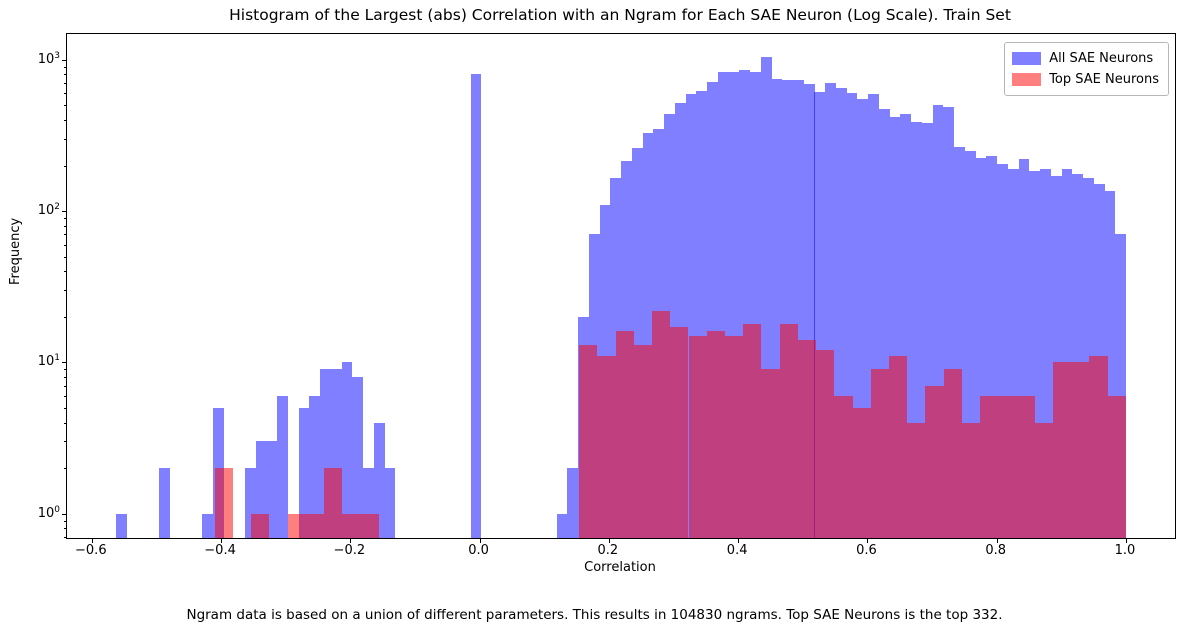  I want to click on legend-entry-all-sae-neurons: All SAE Neurons, so click(1085, 58).